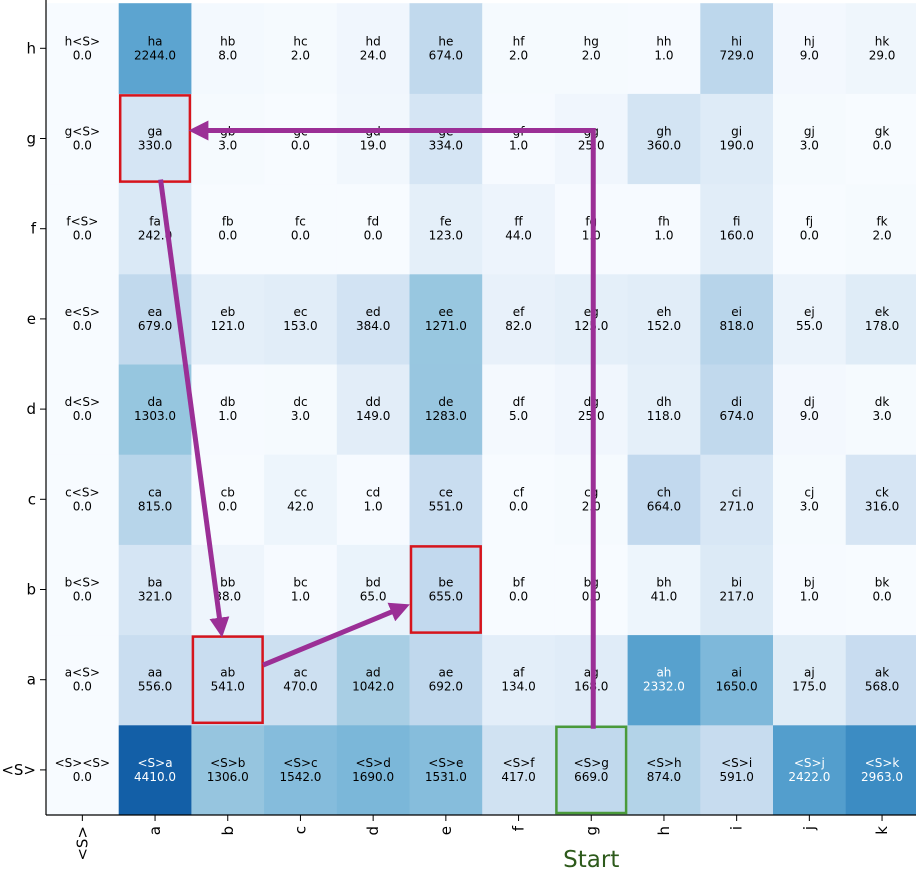  What do you see at coordinates (809, 687) in the screenshot?
I see `cell-value: 175.0` at bounding box center [809, 687].